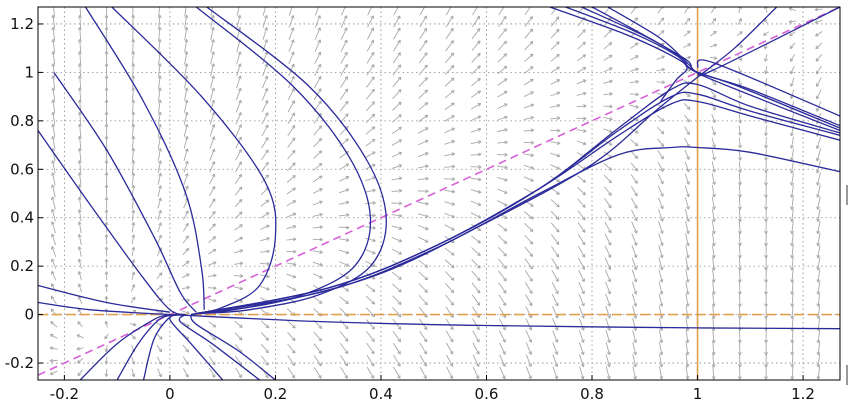 This screenshot has width=850, height=402. I want to click on y-tick-label: 0, so click(29, 315).